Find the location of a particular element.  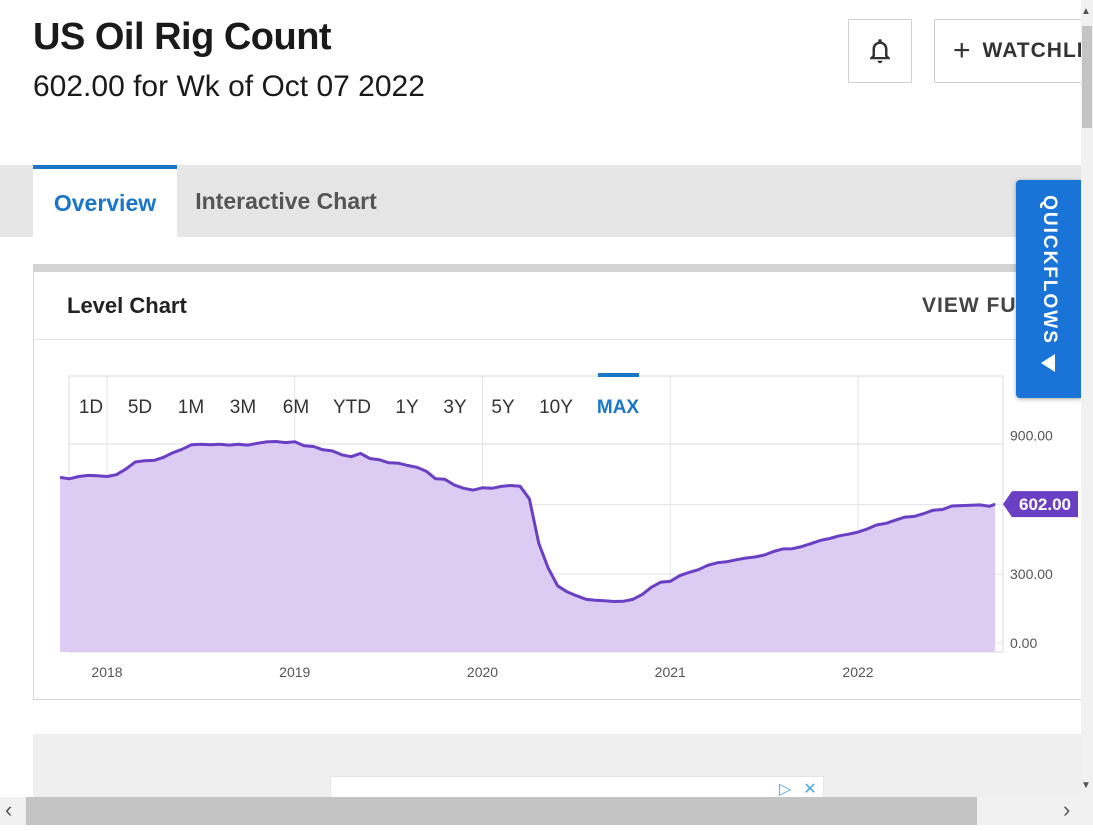

scroll-right-icon: › is located at coordinates (1067, 809).